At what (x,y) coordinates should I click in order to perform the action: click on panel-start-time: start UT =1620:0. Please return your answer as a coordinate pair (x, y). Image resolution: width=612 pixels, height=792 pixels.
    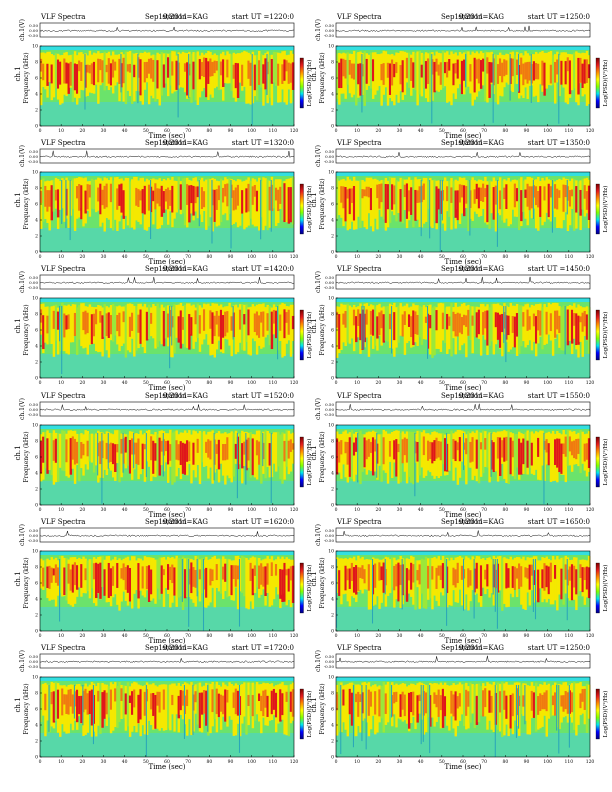
    Looking at the image, I should click on (263, 522).